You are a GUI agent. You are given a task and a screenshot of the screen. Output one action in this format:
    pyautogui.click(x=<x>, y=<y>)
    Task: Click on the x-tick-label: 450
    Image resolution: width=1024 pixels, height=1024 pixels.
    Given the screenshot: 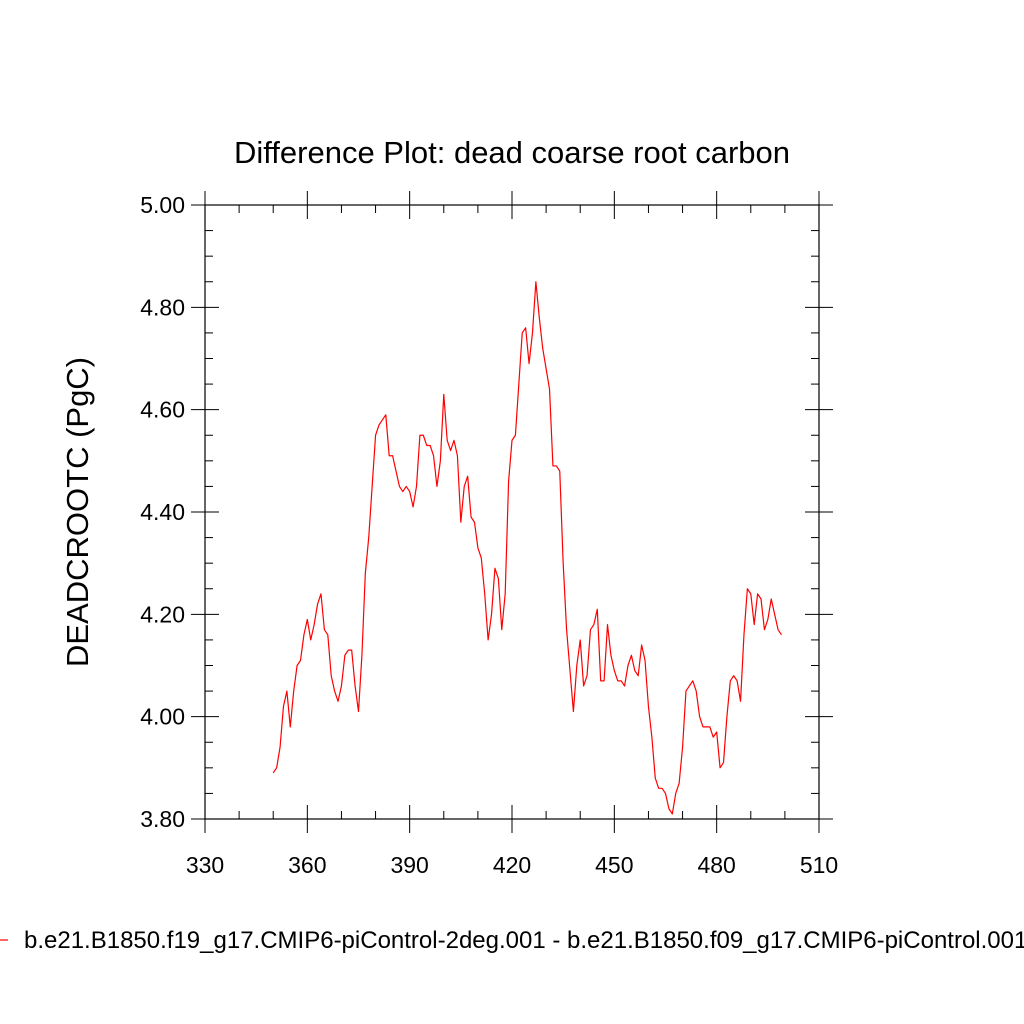 What is the action you would take?
    pyautogui.click(x=614, y=865)
    